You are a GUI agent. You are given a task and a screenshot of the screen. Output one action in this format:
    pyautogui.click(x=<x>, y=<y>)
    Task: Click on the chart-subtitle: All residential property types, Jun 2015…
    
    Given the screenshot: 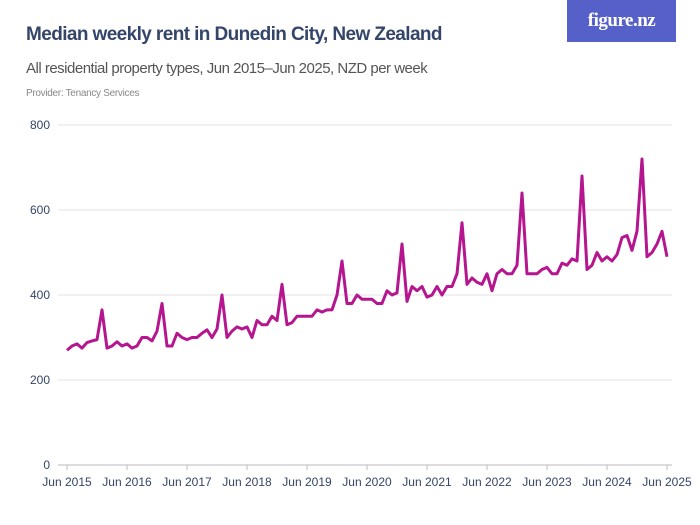 What is the action you would take?
    pyautogui.click(x=227, y=68)
    